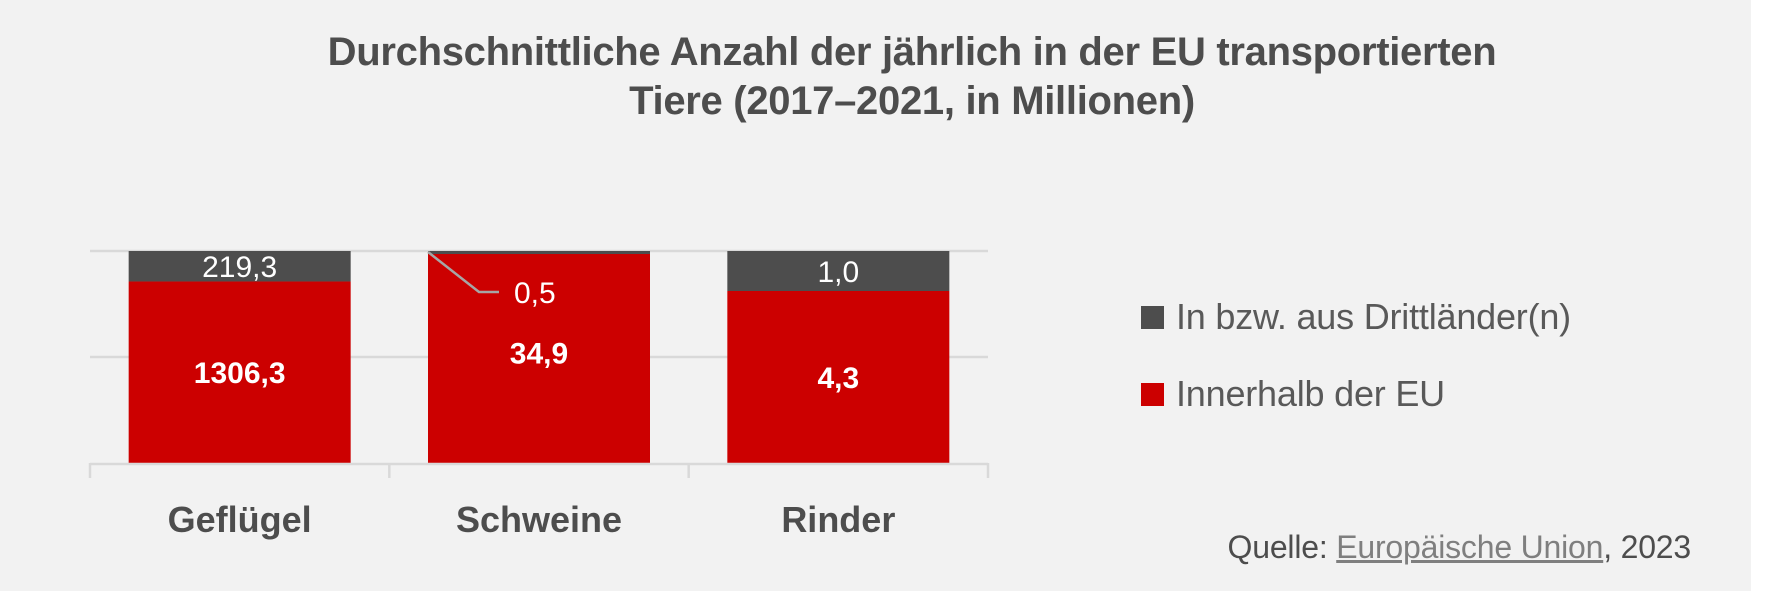  What do you see at coordinates (1282, 547) in the screenshot?
I see `source-prefix: Quelle:` at bounding box center [1282, 547].